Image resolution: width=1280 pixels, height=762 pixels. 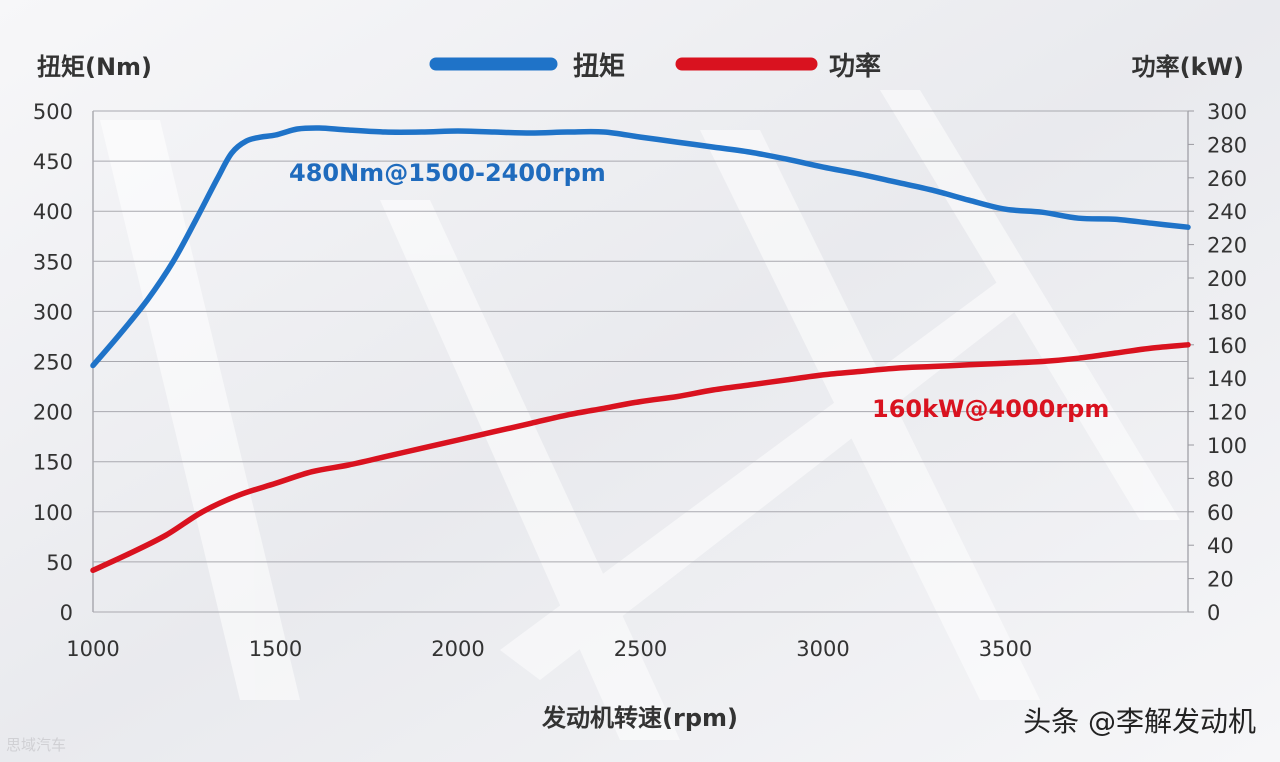 I want to click on x-tick-label: 3500, so click(x=1005, y=649).